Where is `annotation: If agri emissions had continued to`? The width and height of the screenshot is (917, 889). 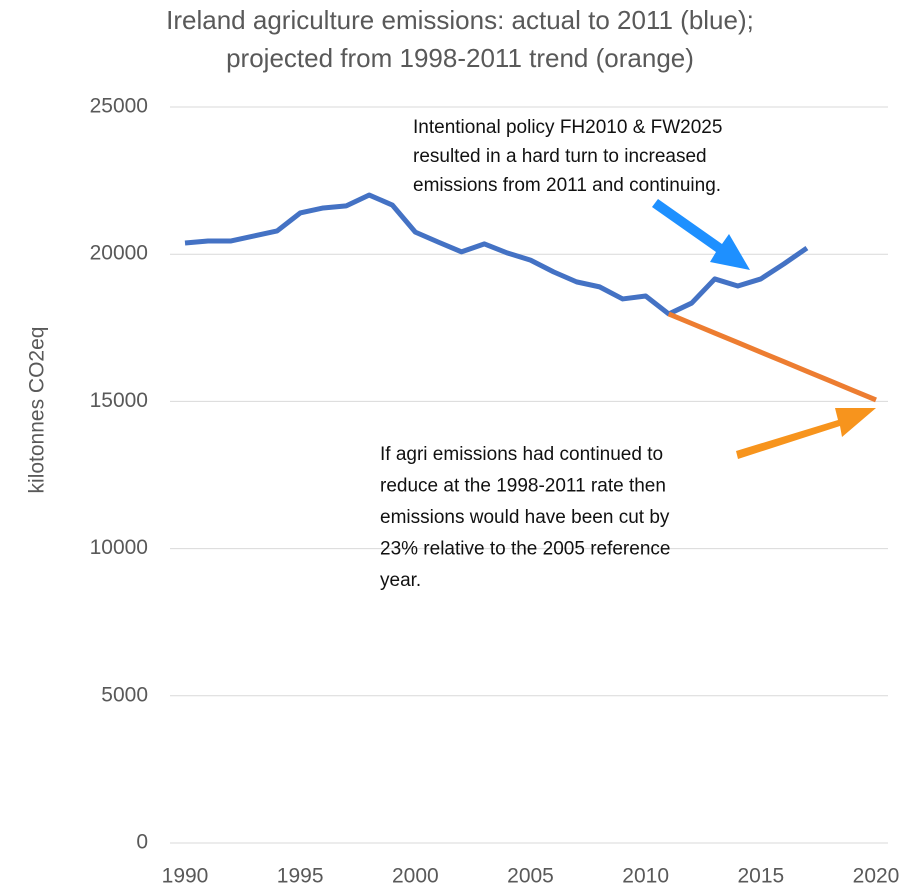
annotation: If agri emissions had continued to is located at coordinates (521, 454).